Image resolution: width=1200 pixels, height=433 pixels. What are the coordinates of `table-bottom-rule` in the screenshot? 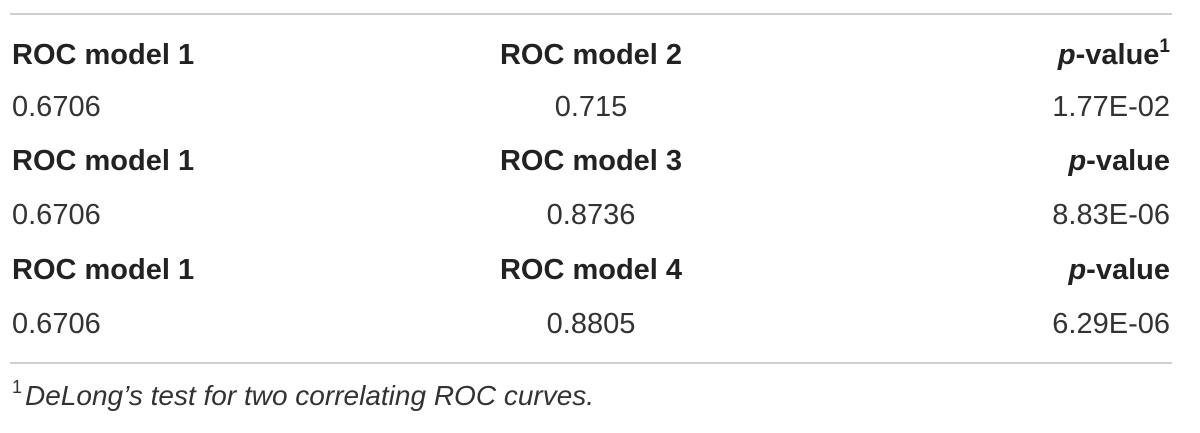 It's located at (591, 363).